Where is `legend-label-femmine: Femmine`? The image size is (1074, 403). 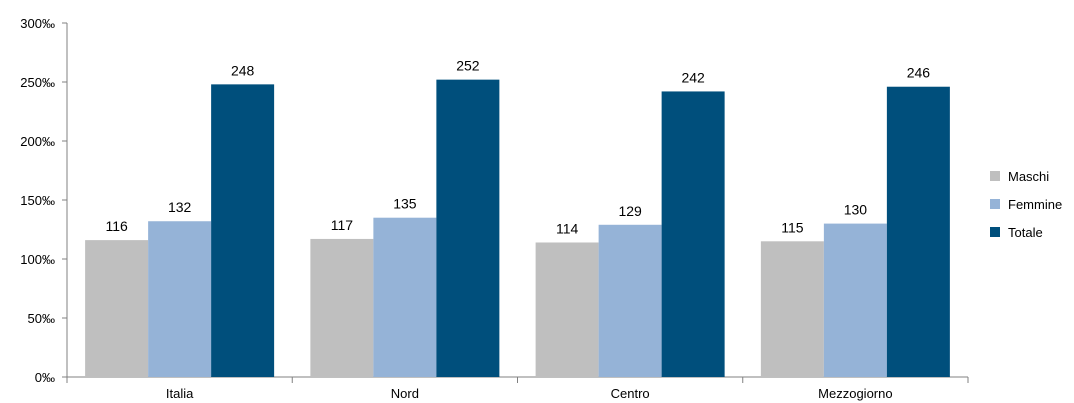
legend-label-femmine: Femmine is located at coordinates (1035, 204).